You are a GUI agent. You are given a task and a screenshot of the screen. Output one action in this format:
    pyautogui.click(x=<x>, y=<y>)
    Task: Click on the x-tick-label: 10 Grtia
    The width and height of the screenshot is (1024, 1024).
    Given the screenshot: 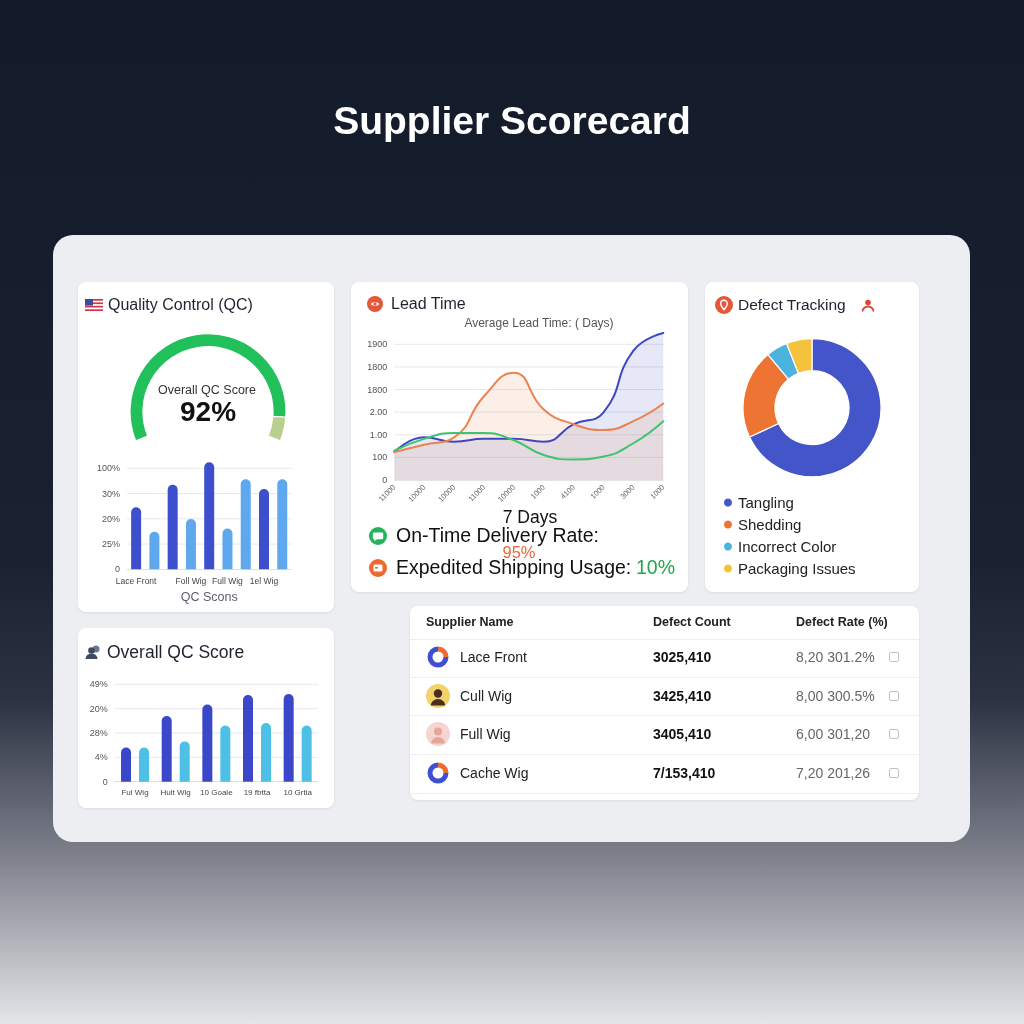 What is the action you would take?
    pyautogui.click(x=298, y=793)
    